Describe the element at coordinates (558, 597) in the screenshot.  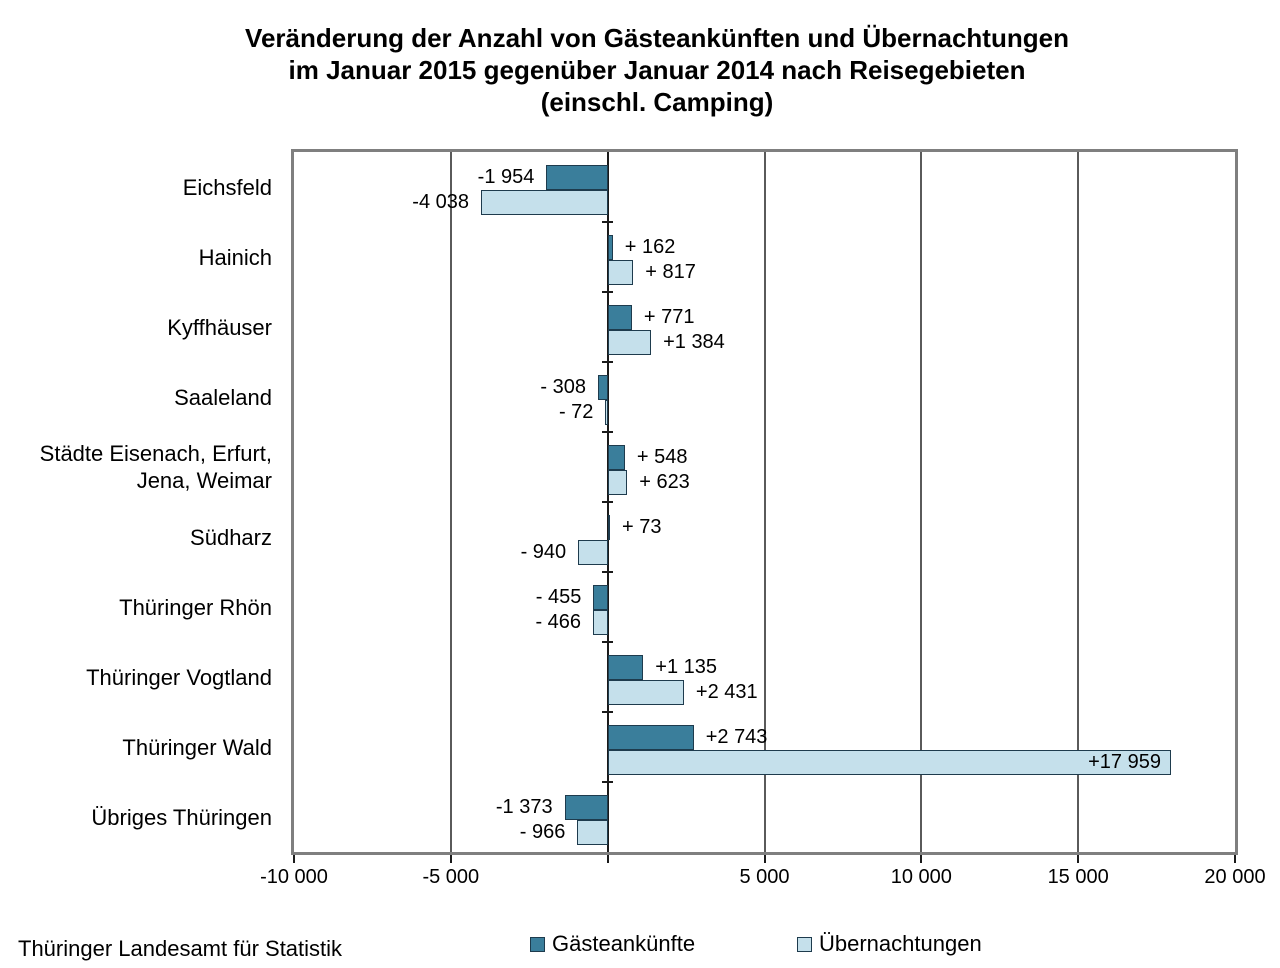
I see `value-label: - 455` at that location.